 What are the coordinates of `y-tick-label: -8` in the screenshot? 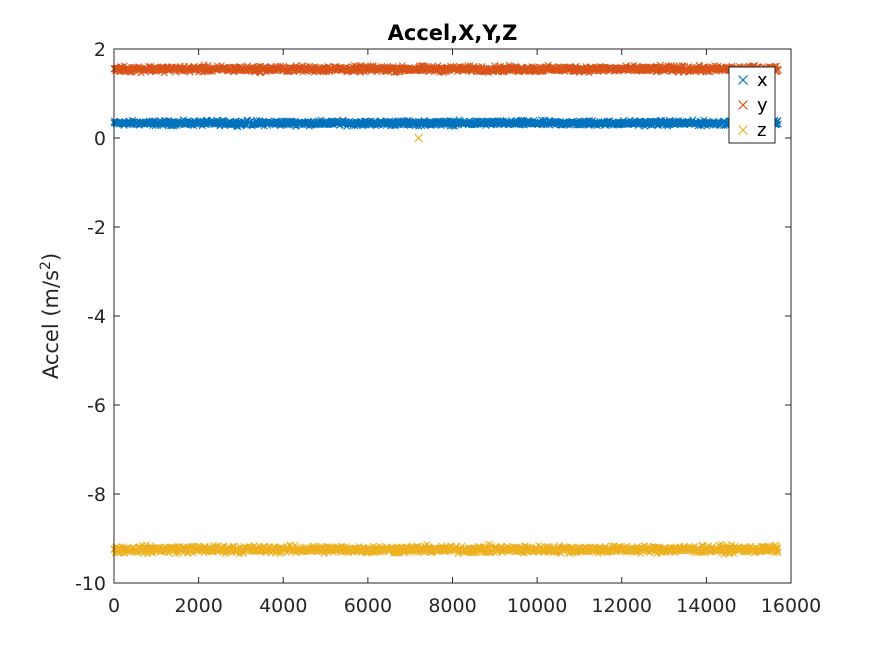 It's located at (96, 495).